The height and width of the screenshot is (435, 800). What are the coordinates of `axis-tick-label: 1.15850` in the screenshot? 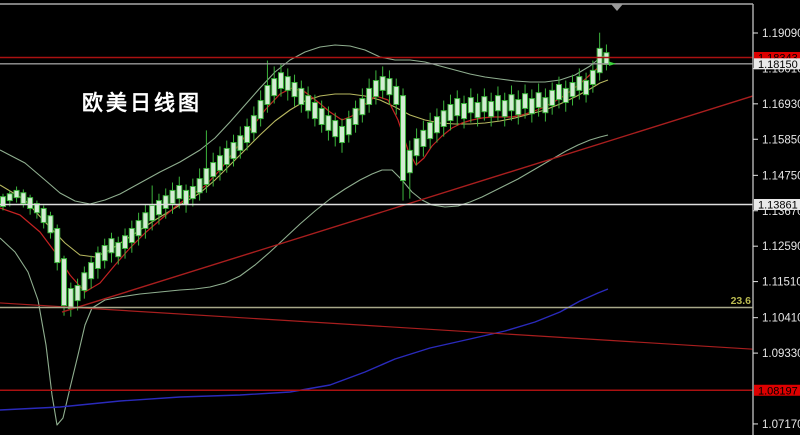 It's located at (781, 140).